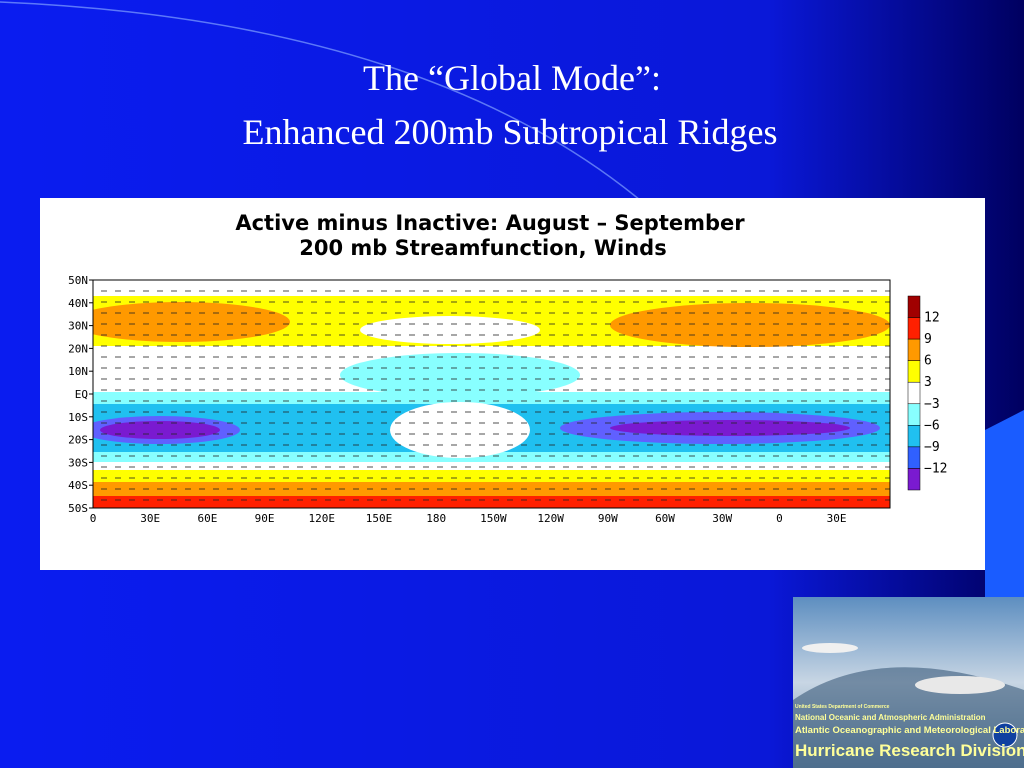 This screenshot has height=768, width=1024. What do you see at coordinates (78, 303) in the screenshot?
I see `latitude-label: 40N` at bounding box center [78, 303].